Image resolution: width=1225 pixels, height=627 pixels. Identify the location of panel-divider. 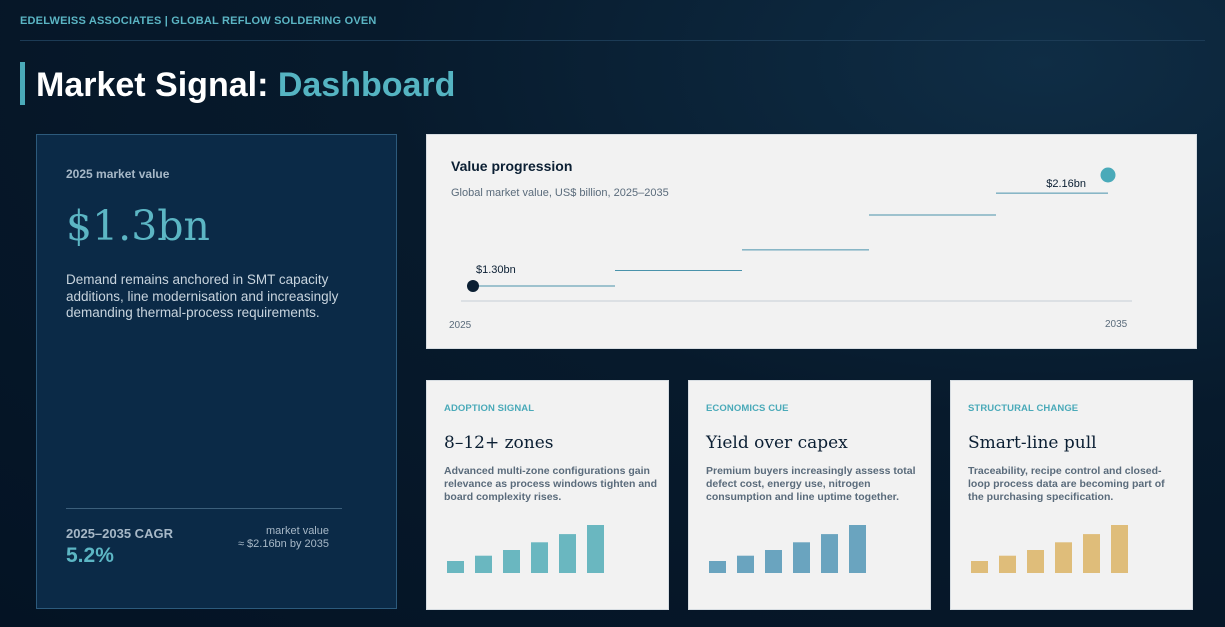
(204, 508).